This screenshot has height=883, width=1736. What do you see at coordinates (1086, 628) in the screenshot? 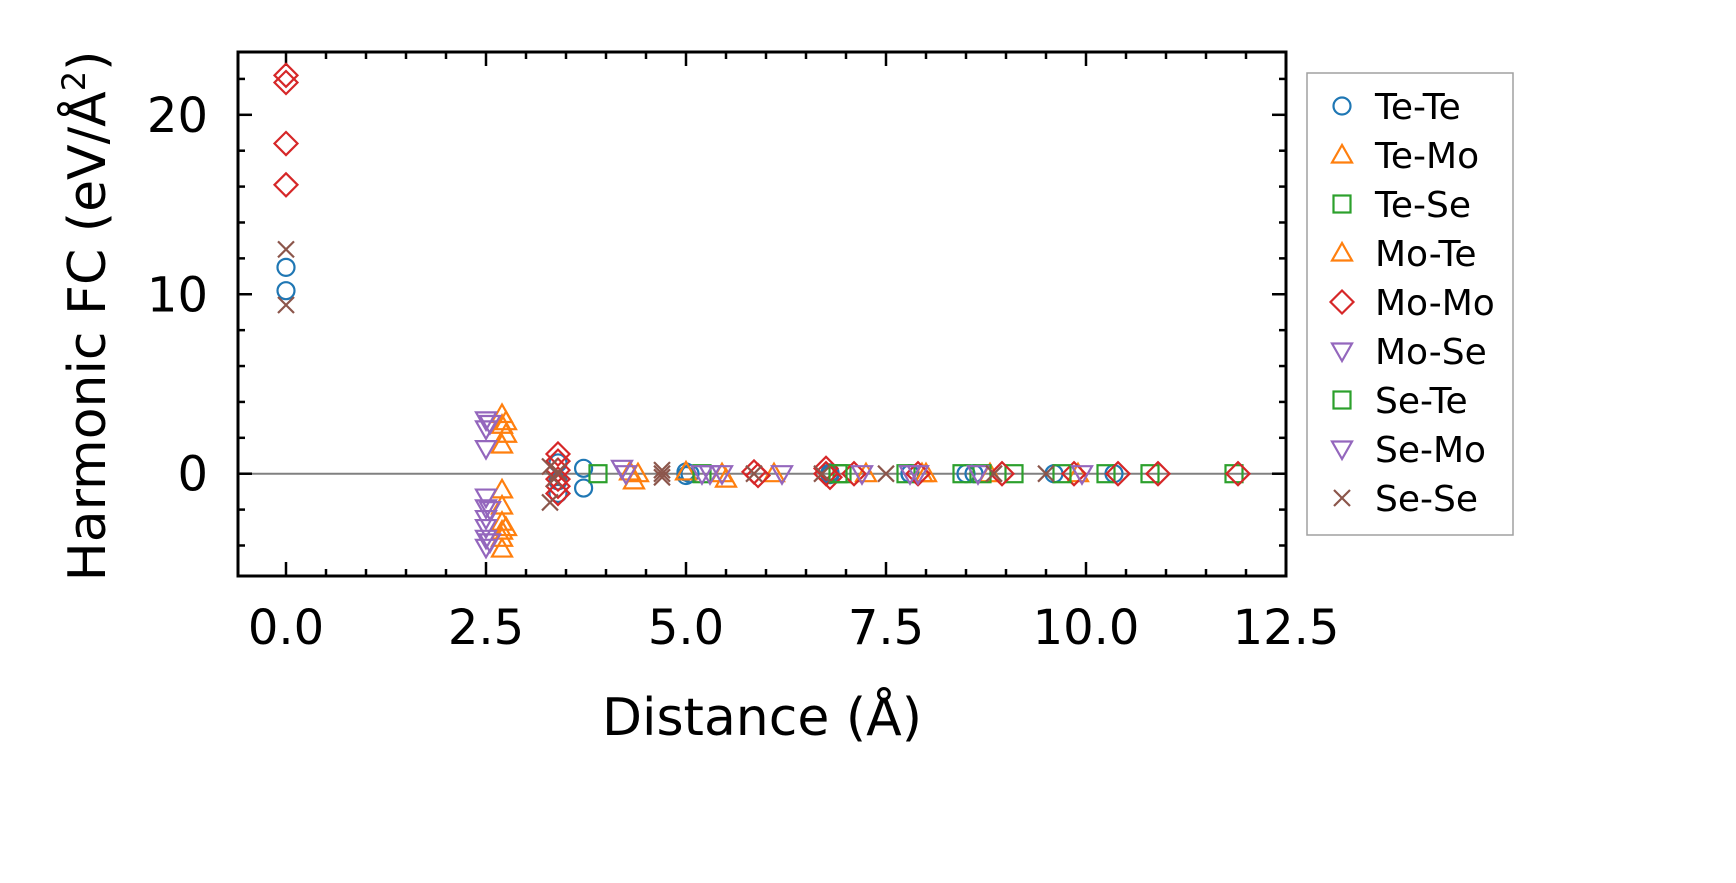
I see `x-tick-label: 10.0` at bounding box center [1086, 628].